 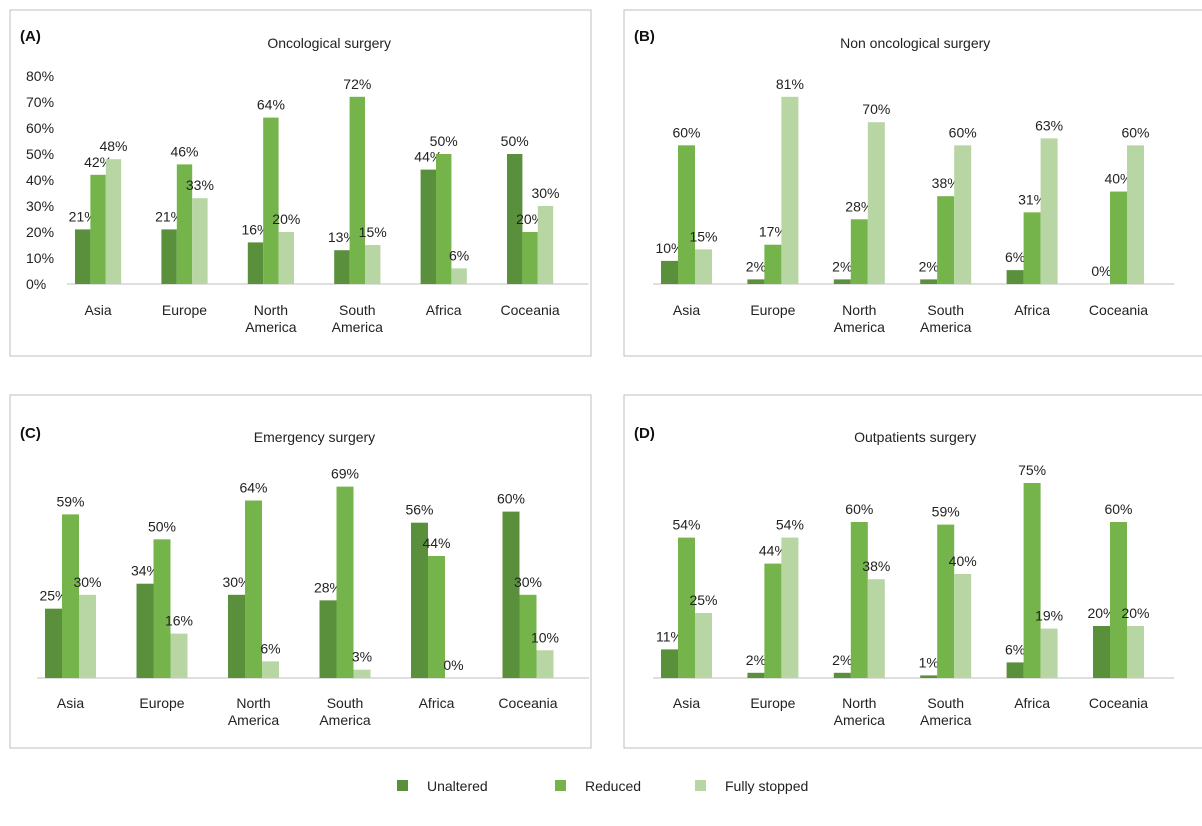 What do you see at coordinates (98, 162) in the screenshot?
I see `data-label: 42%` at bounding box center [98, 162].